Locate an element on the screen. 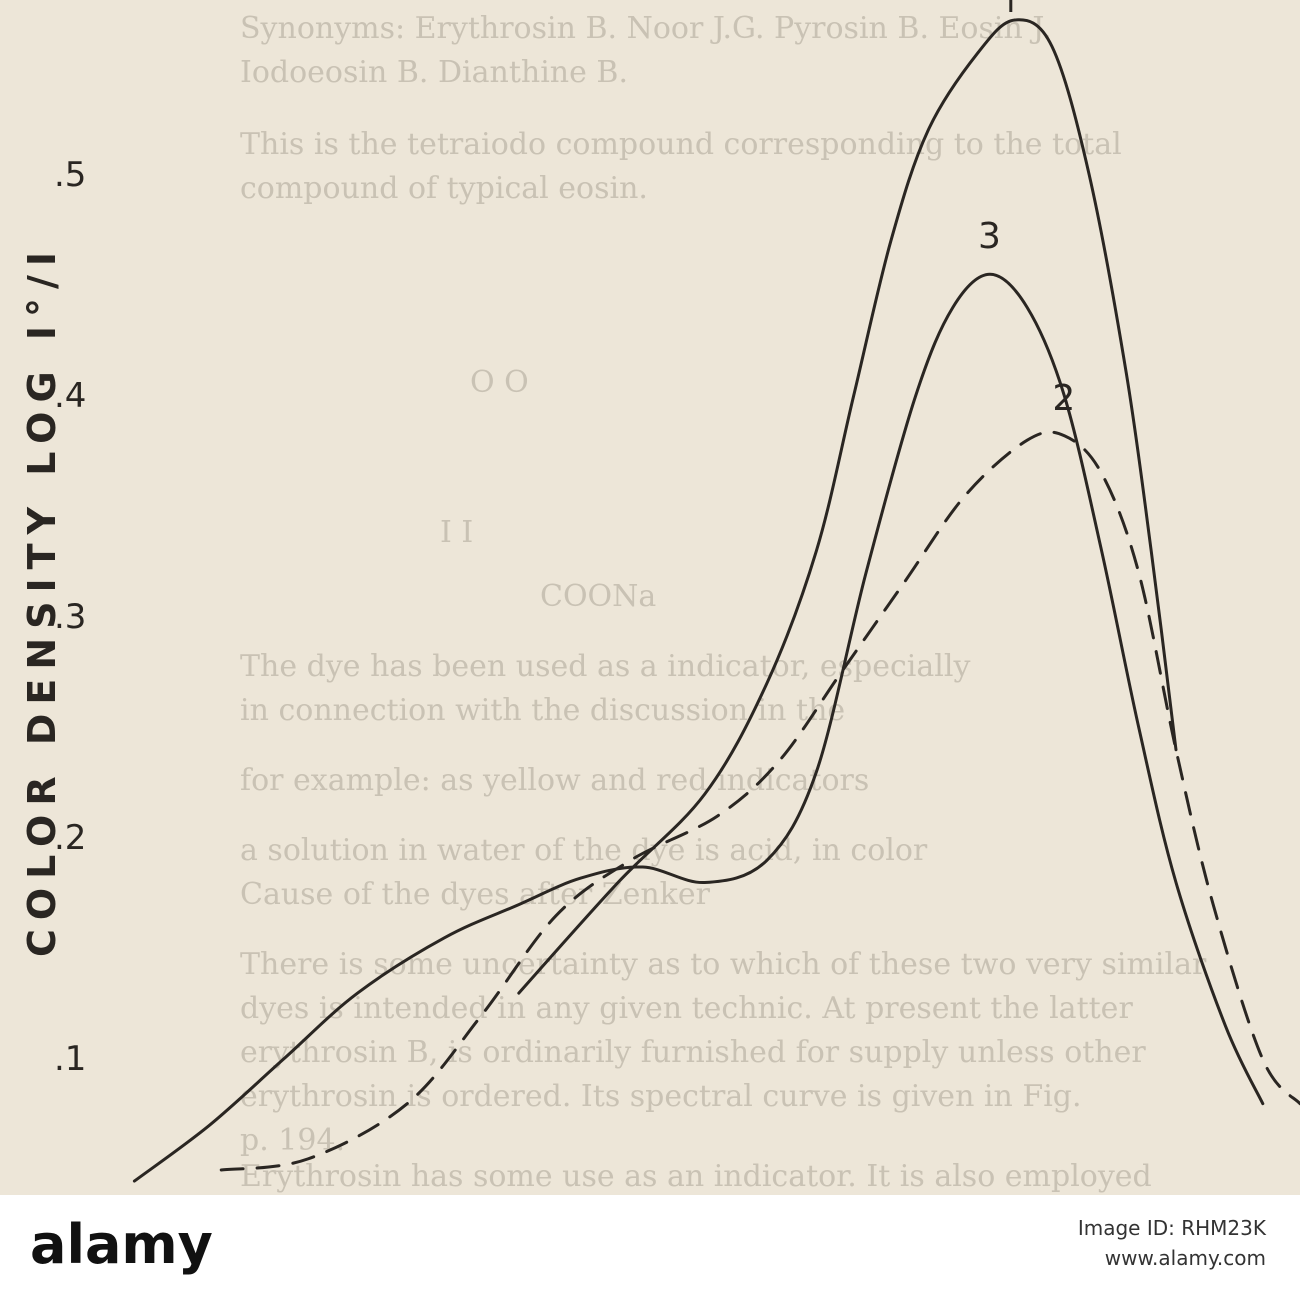 This screenshot has height=1297, width=1300. background-text: COONa is located at coordinates (598, 597).